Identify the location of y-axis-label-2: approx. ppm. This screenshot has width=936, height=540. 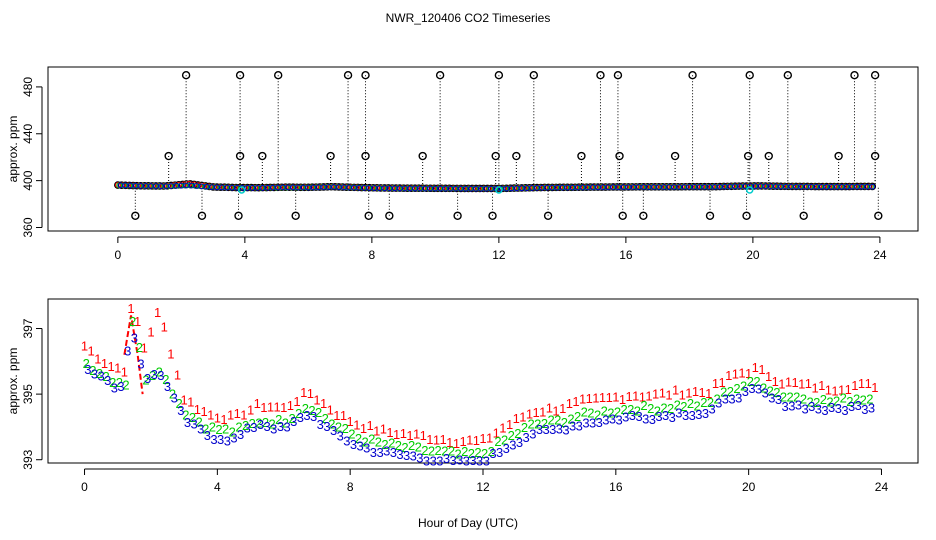
(13, 381).